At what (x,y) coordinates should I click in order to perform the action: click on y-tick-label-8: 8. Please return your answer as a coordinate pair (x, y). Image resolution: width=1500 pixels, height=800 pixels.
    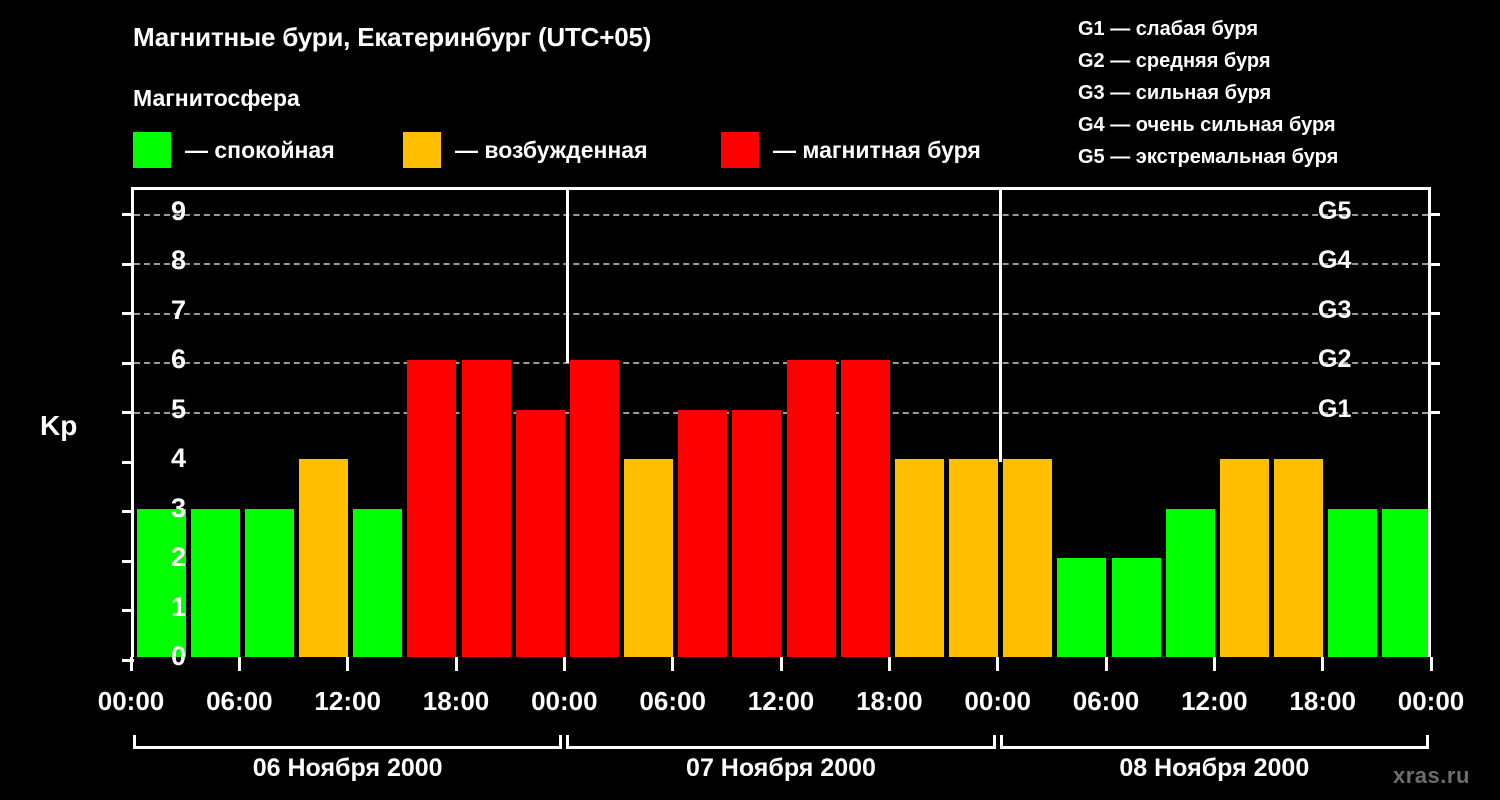
    Looking at the image, I should click on (178, 260).